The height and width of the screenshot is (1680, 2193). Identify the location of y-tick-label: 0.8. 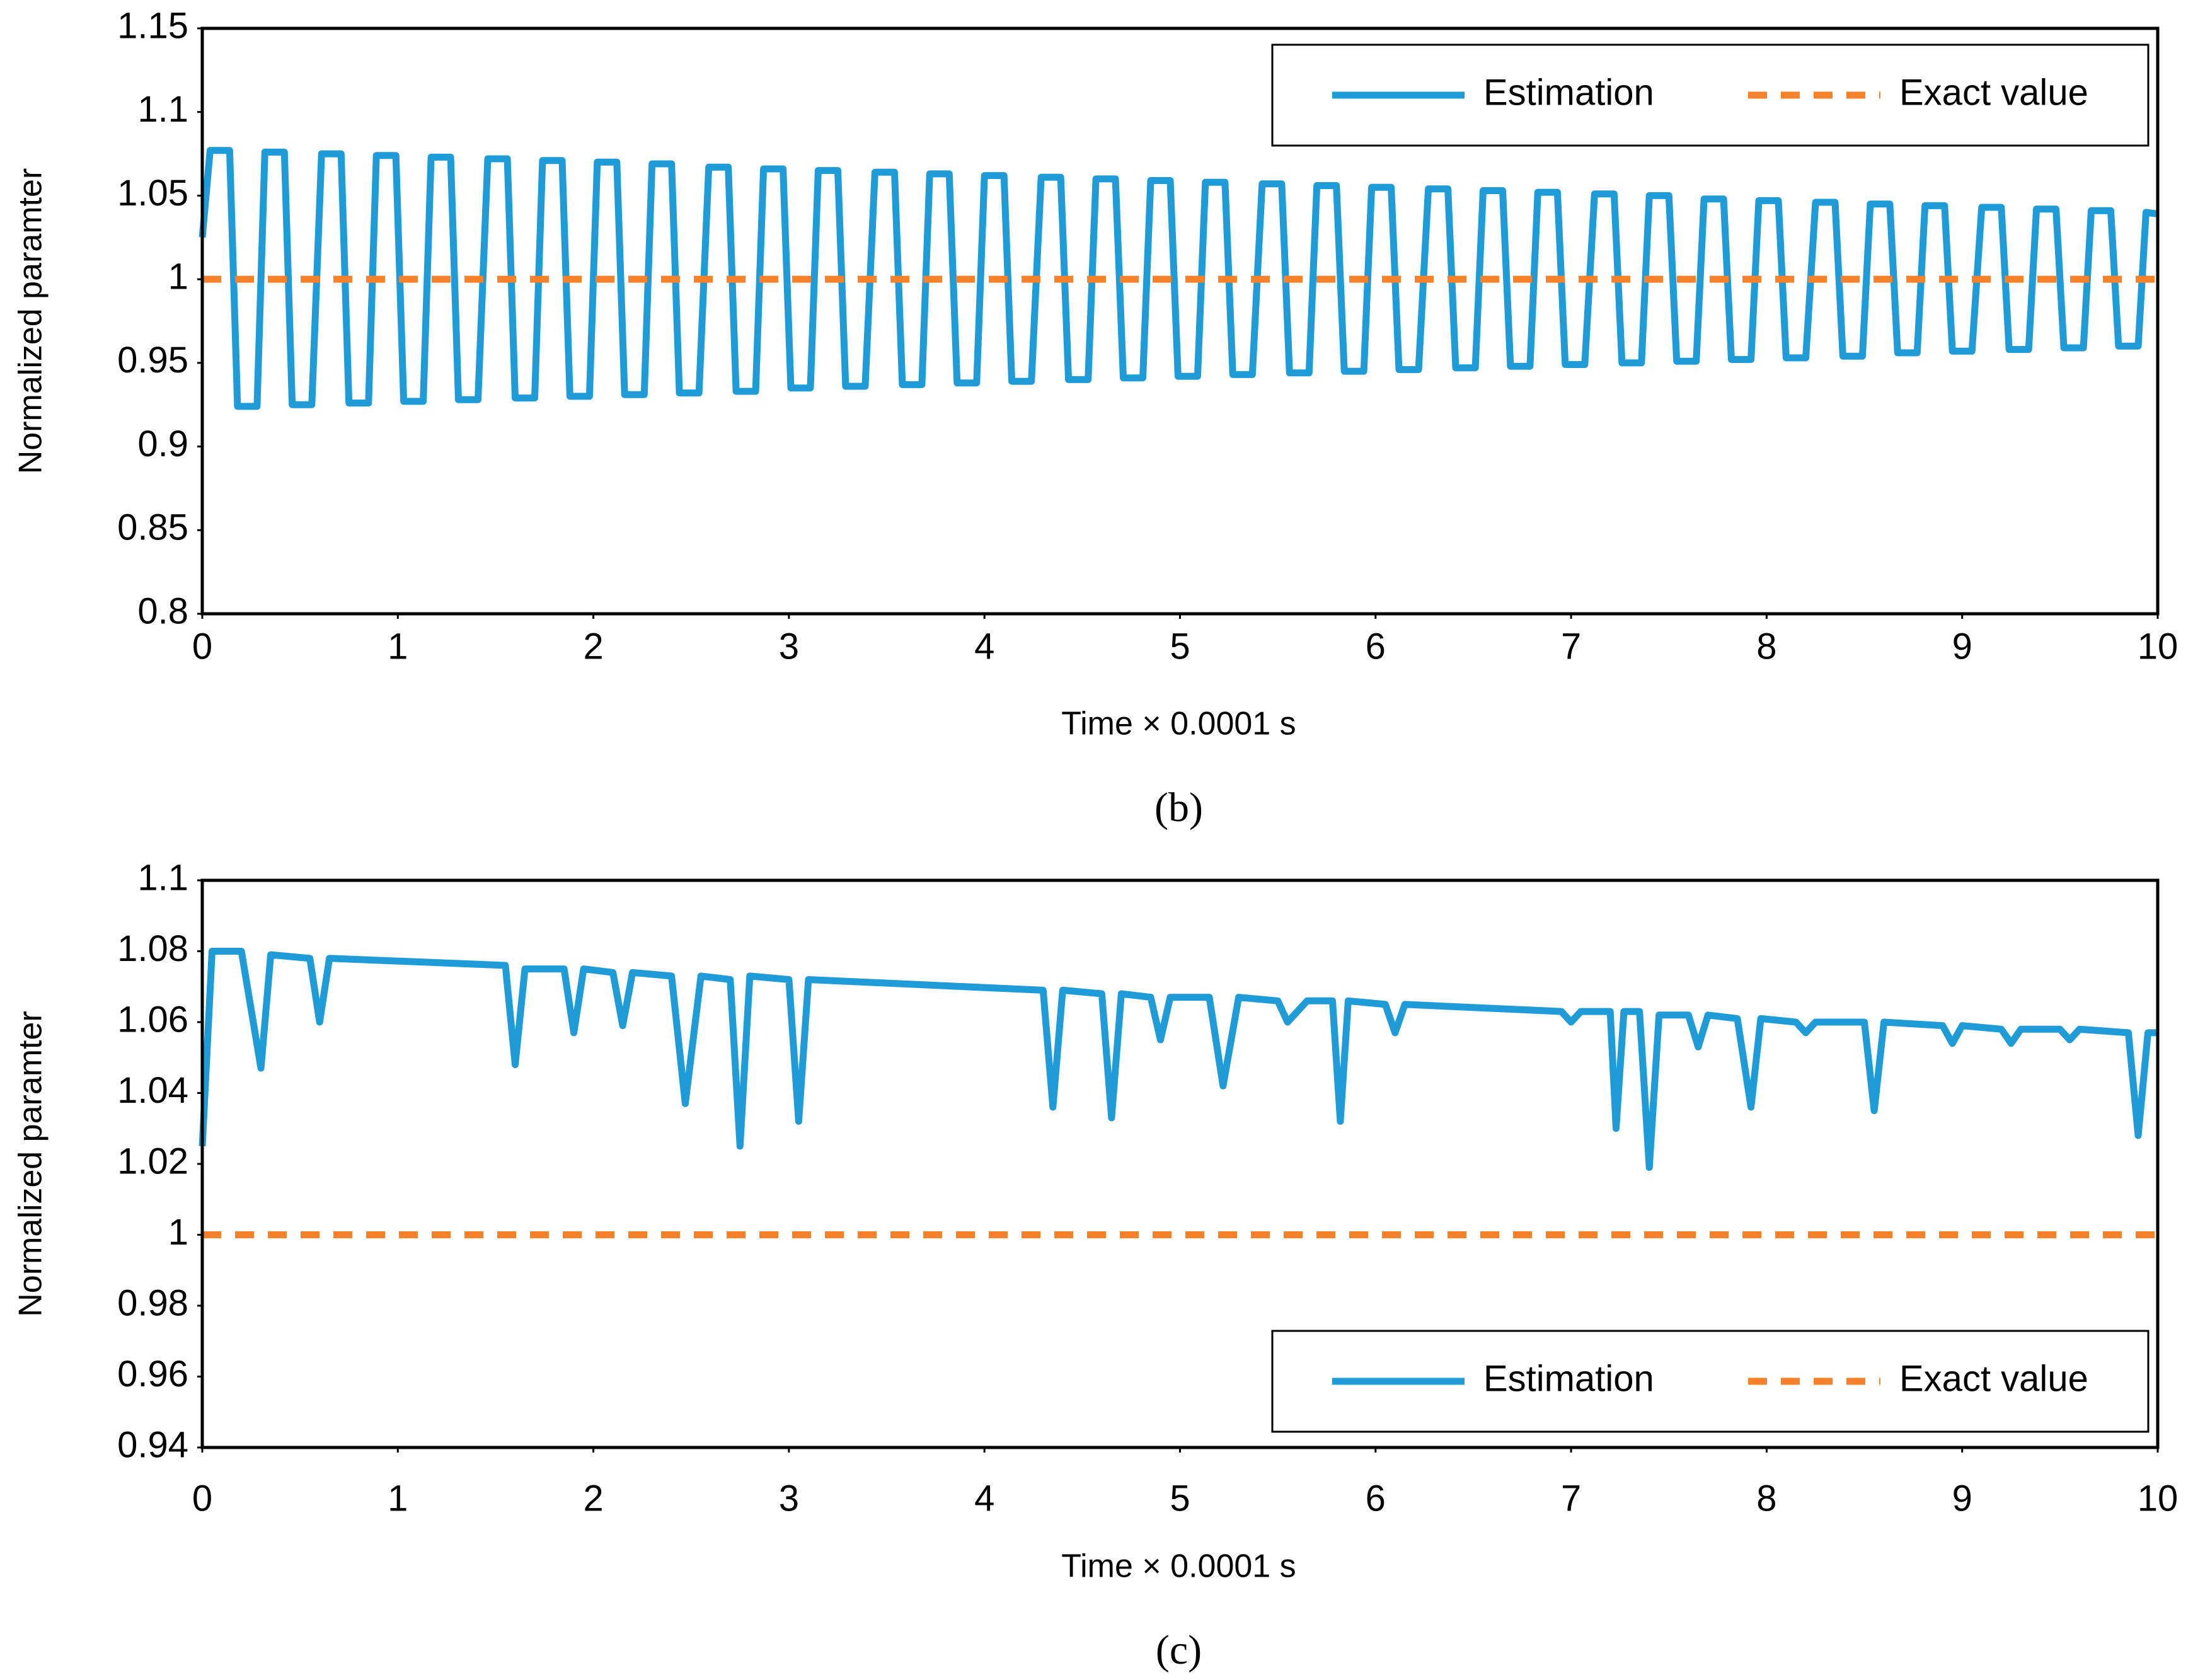
(162, 610).